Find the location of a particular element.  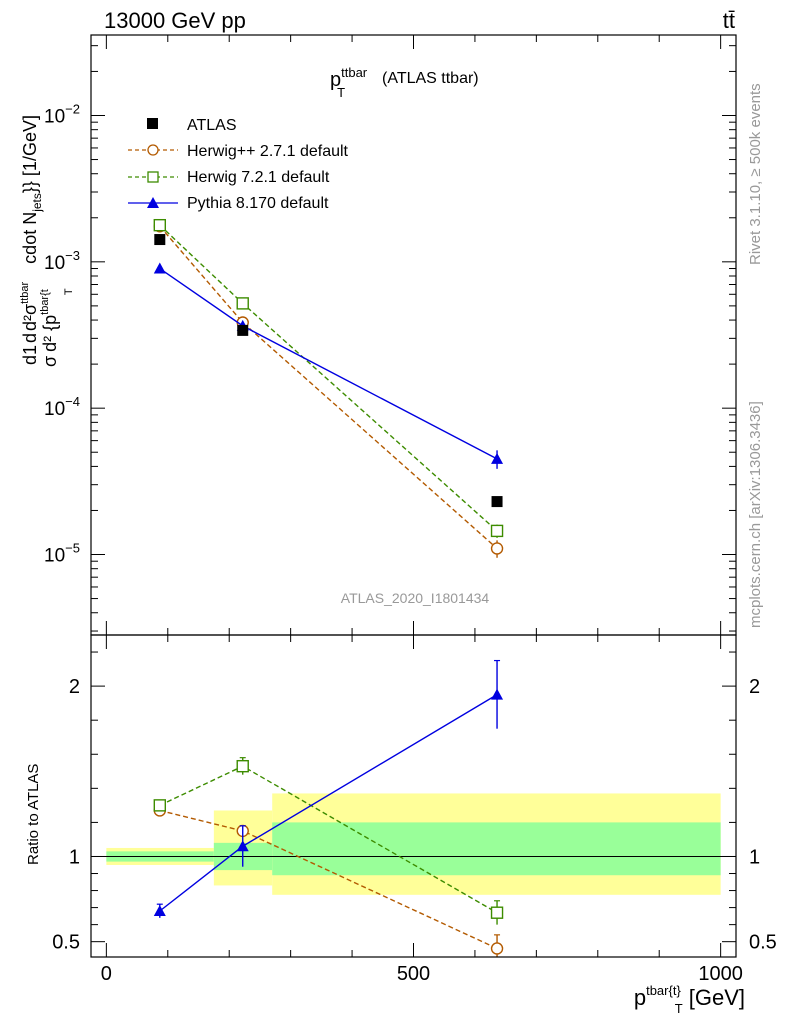

rivet-version-label: Rivet 3.1.10, ≥ 500k events is located at coordinates (755, 174).